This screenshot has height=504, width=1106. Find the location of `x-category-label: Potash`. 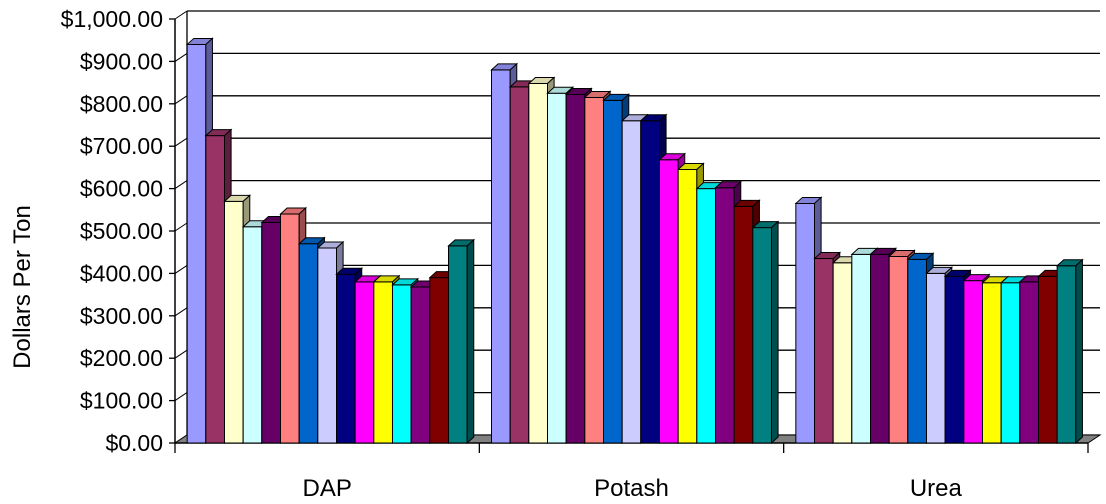

x-category-label: Potash is located at coordinates (631, 488).